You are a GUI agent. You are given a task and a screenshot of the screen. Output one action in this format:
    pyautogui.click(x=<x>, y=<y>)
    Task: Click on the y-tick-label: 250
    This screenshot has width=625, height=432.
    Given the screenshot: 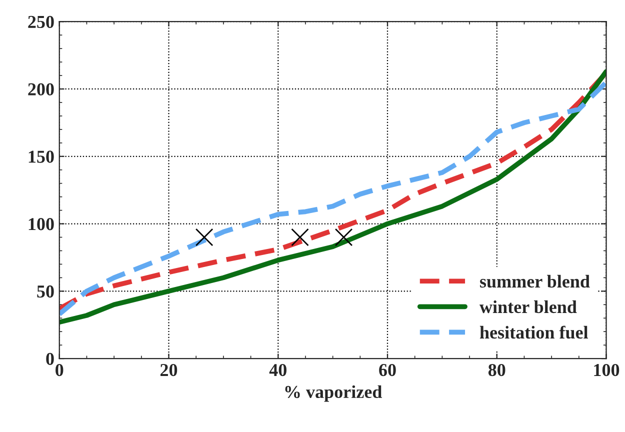 What is the action you would take?
    pyautogui.click(x=41, y=22)
    